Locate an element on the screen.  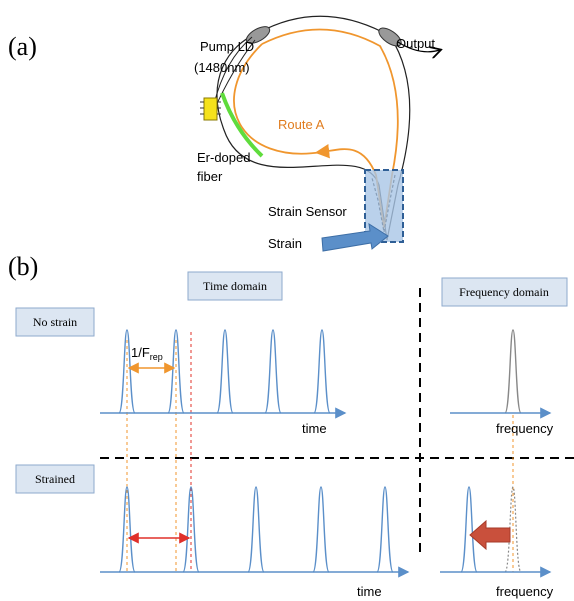
label: No strain is located at coordinates (55, 322).